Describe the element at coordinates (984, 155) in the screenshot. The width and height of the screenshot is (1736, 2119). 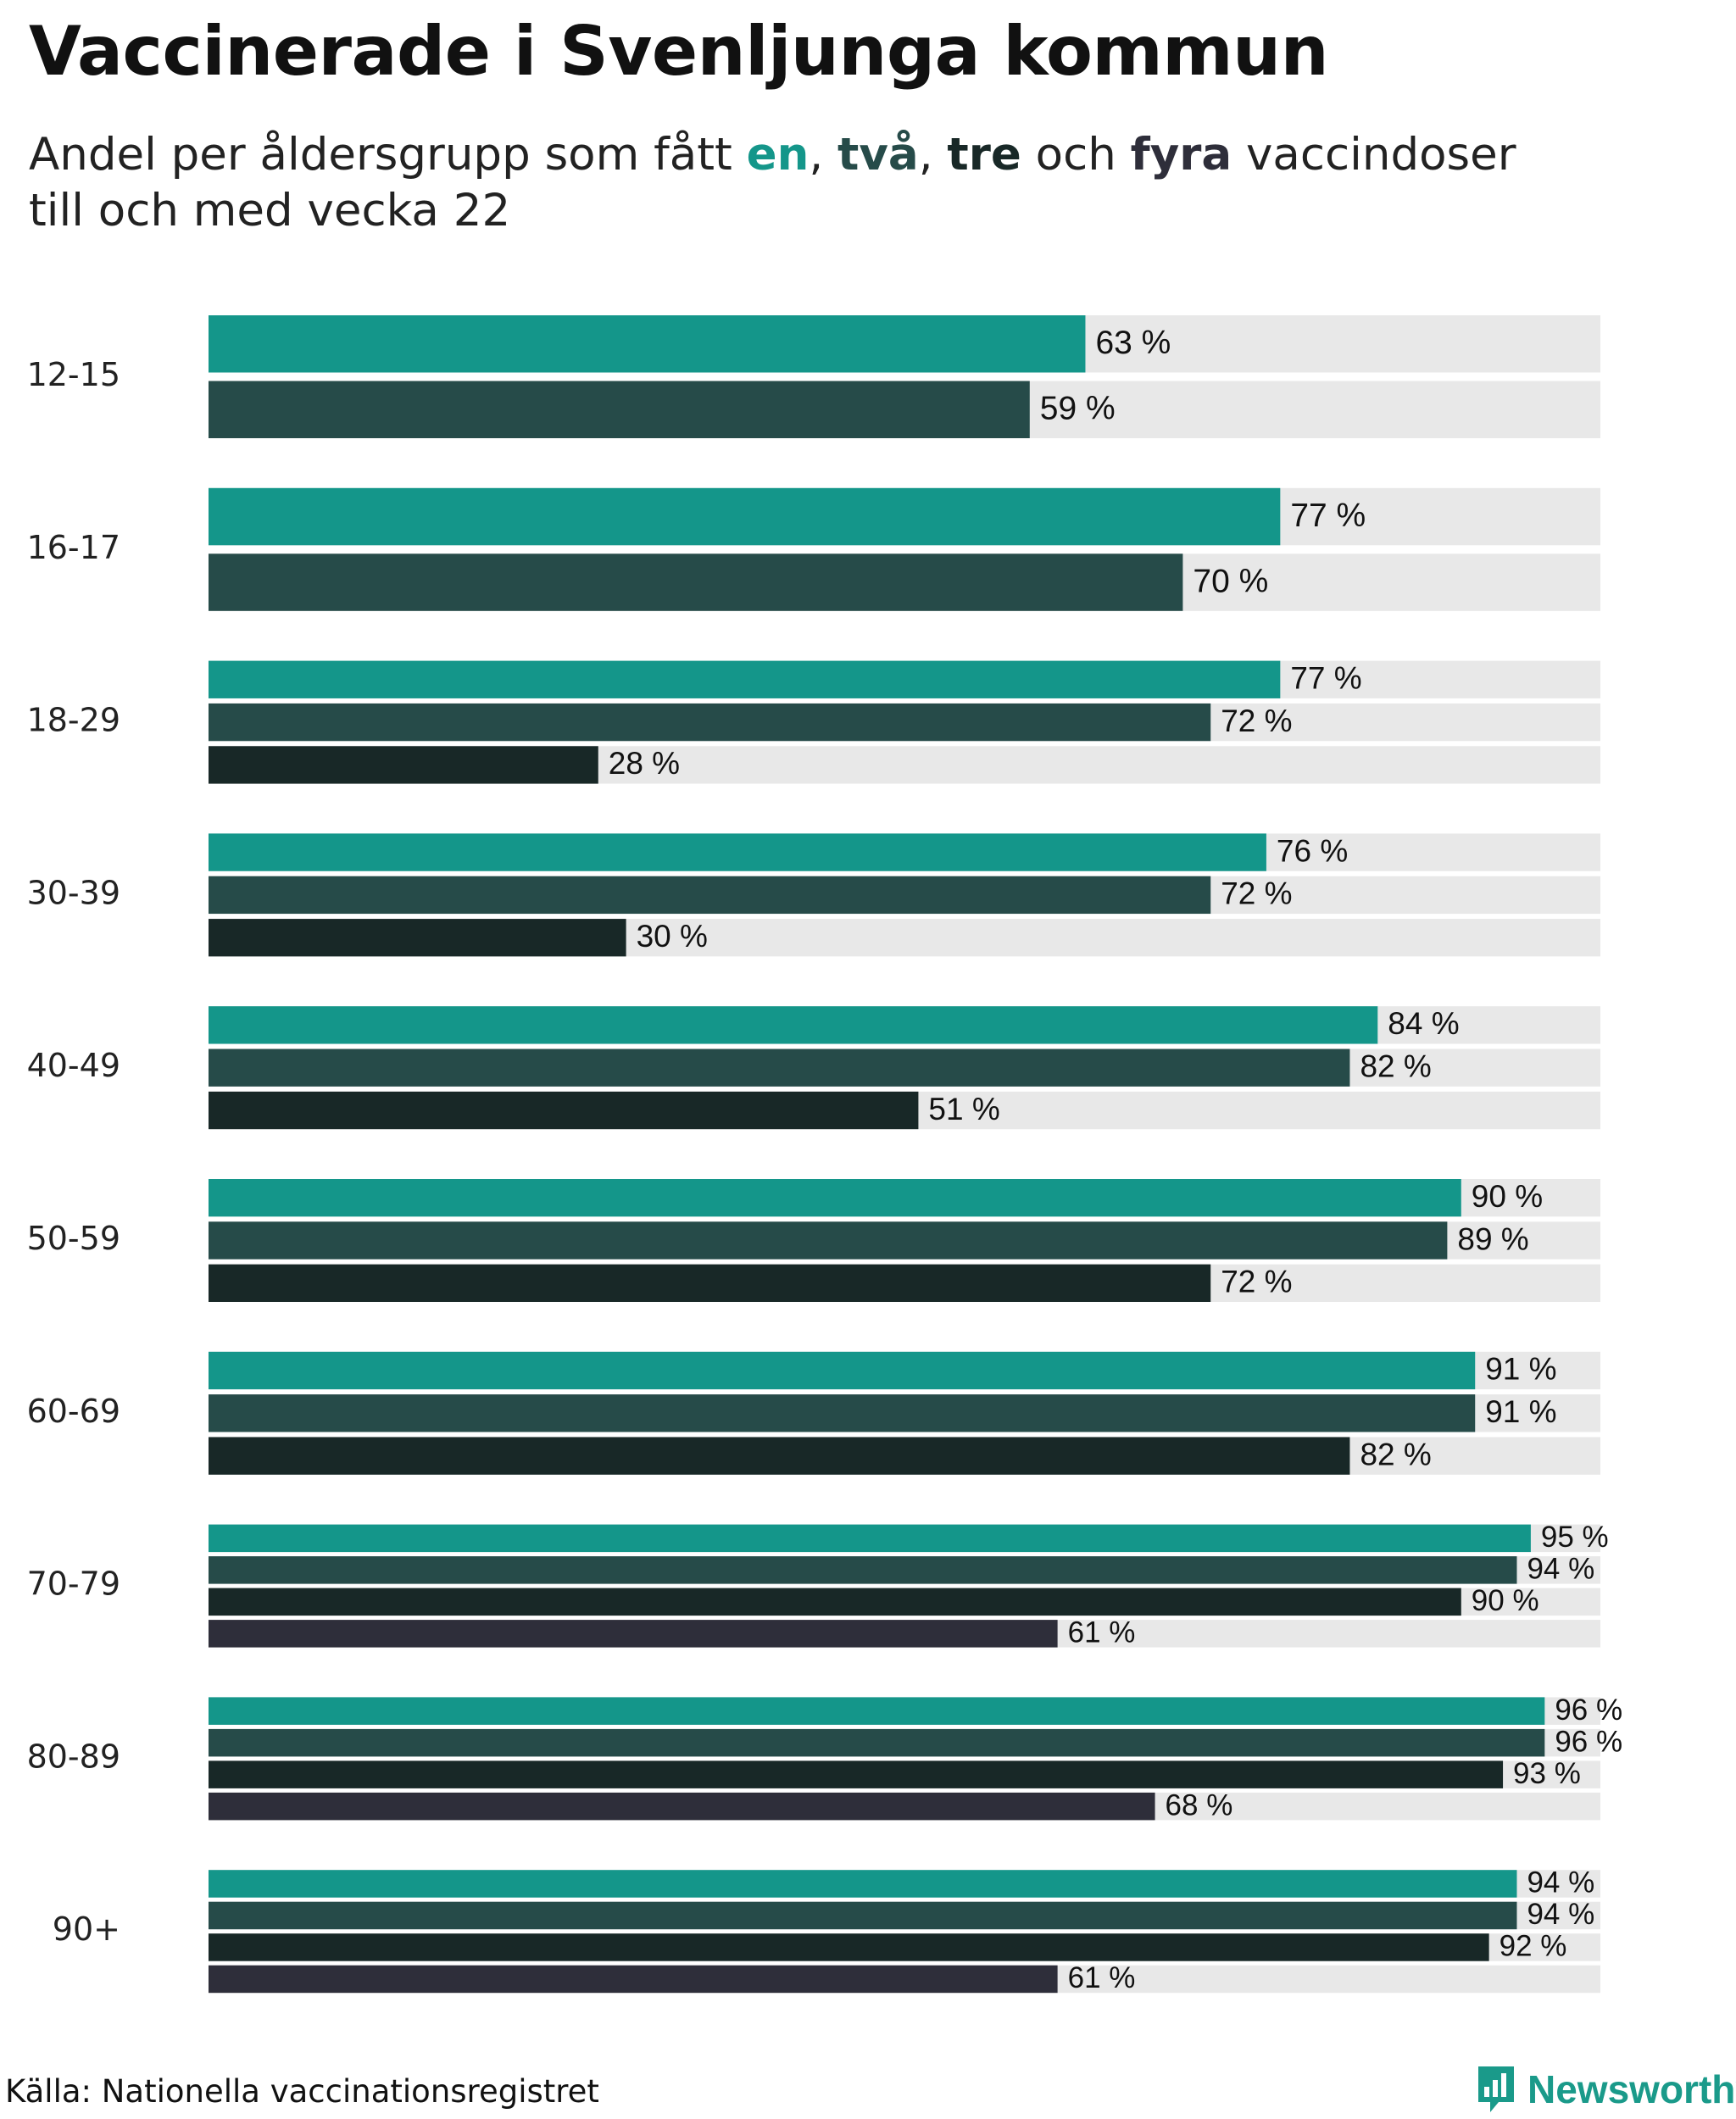
I see `subtitle-dose-three: tre` at that location.